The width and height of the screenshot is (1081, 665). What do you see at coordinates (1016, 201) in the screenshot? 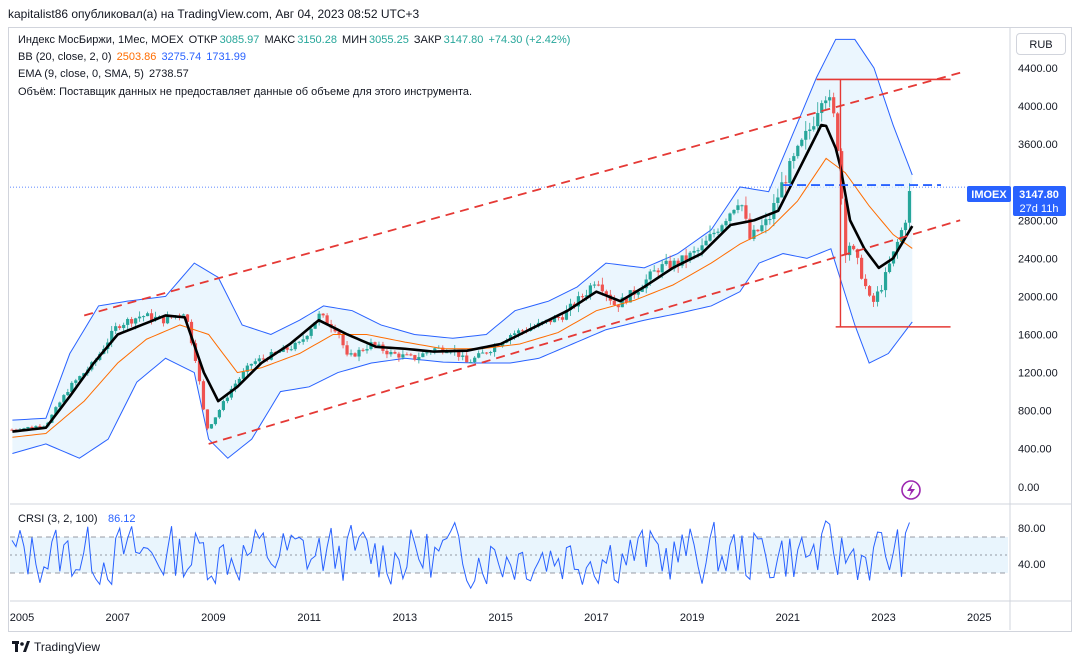
I see `price-tag: IMOEX 3147.80 27d 11h` at bounding box center [1016, 201].